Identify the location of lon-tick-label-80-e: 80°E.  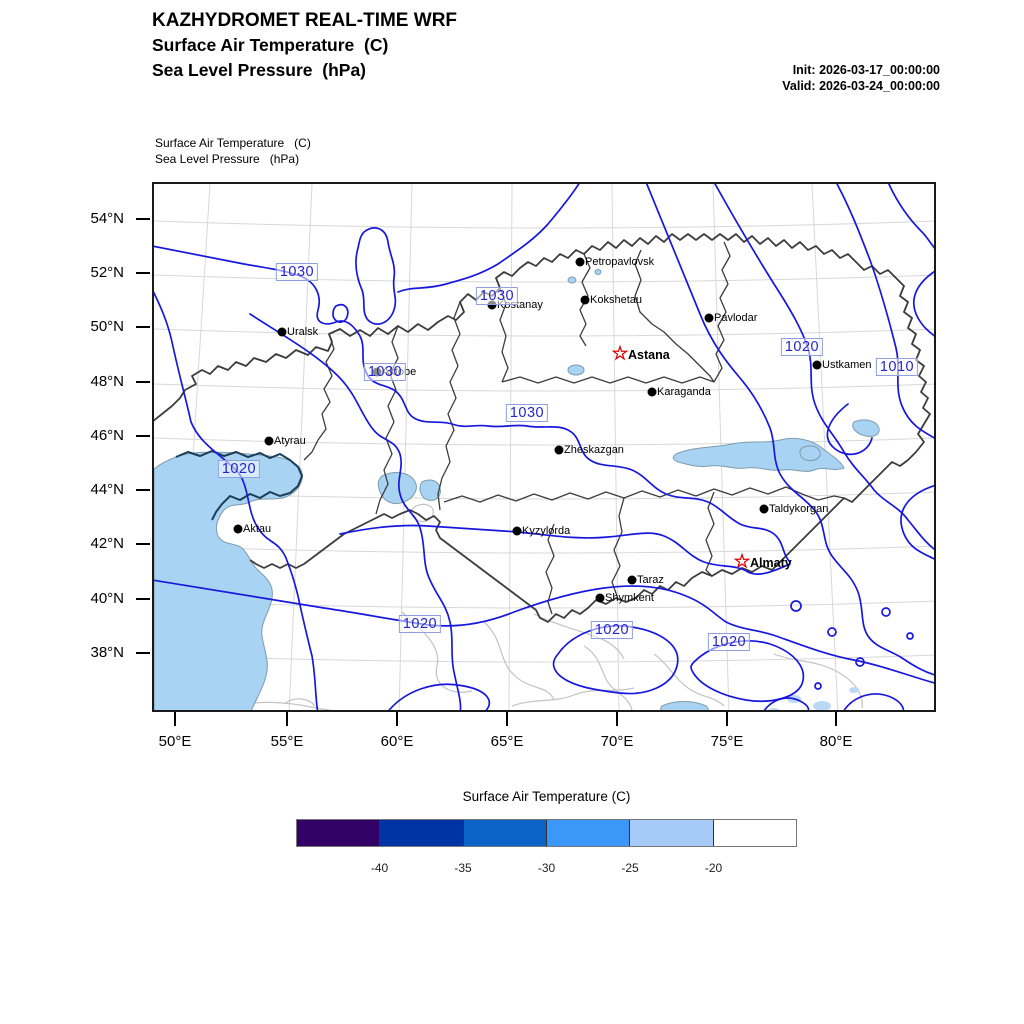
(836, 741).